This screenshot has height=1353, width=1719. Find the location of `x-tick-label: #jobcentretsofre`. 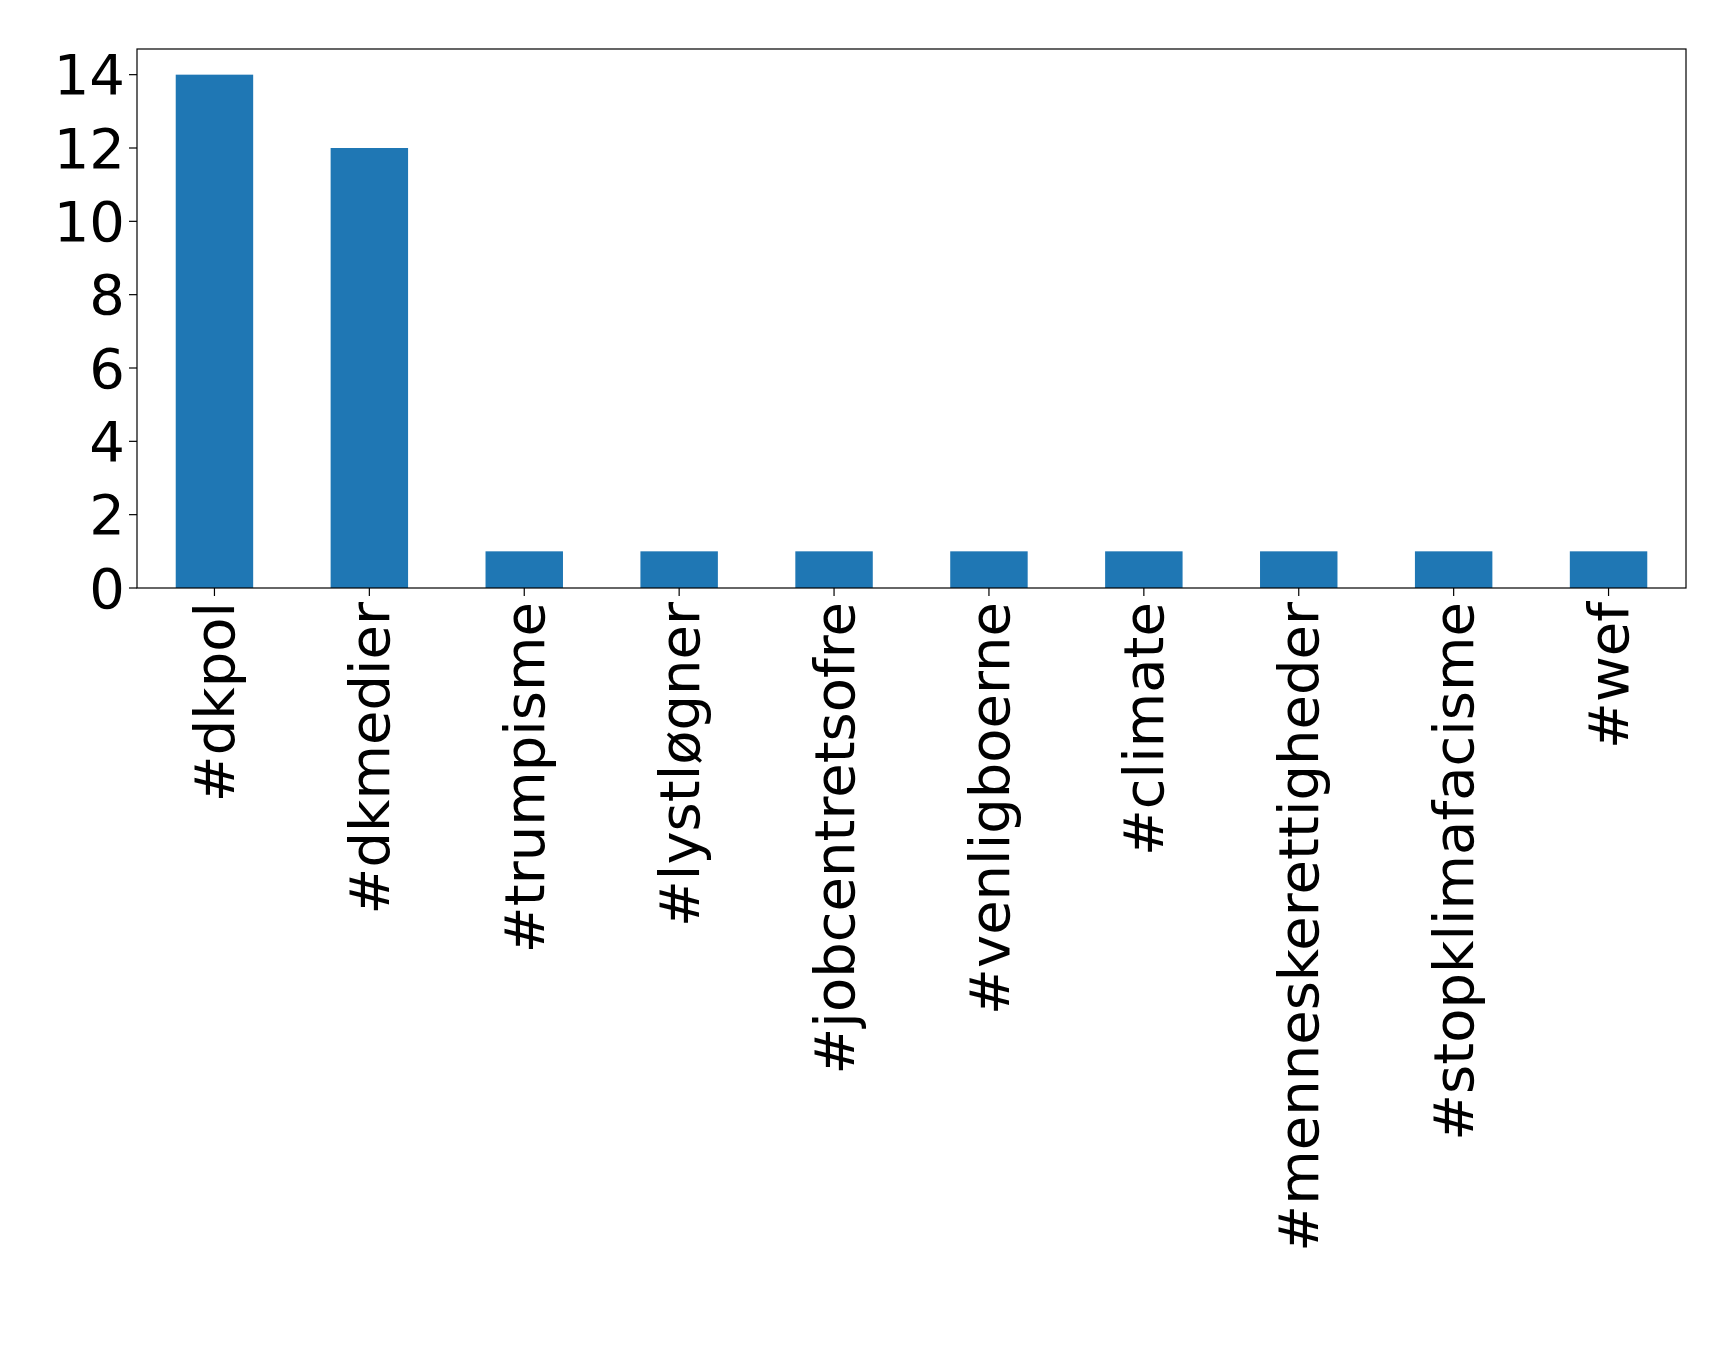

x-tick-label: #jobcentretsofre is located at coordinates (834, 838).